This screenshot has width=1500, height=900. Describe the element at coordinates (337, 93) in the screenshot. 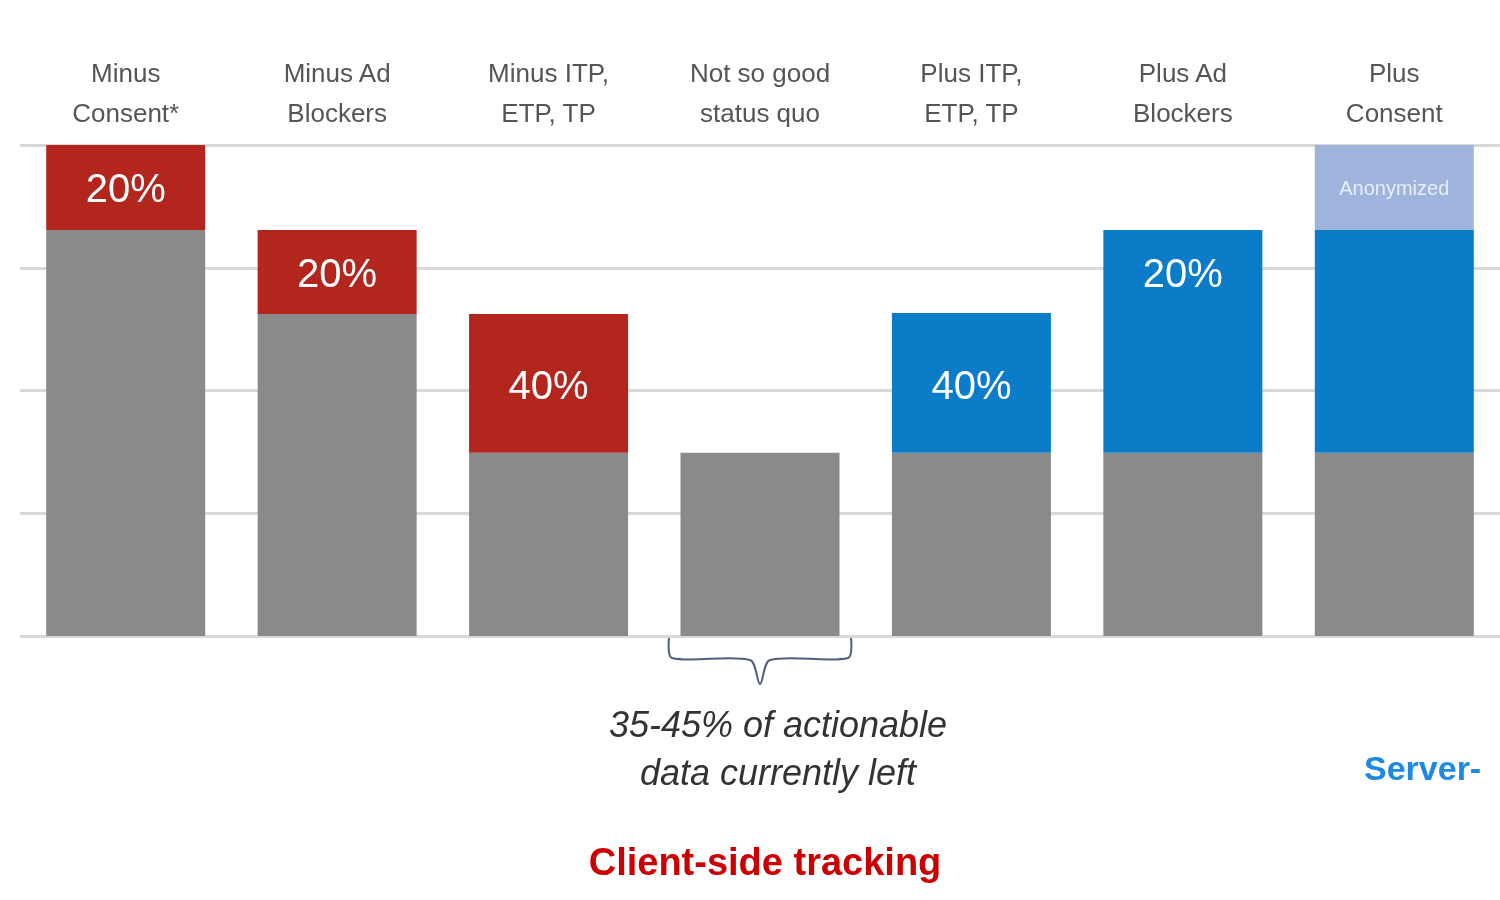

I see `x-tick-label: Minus Ad Blockers` at that location.